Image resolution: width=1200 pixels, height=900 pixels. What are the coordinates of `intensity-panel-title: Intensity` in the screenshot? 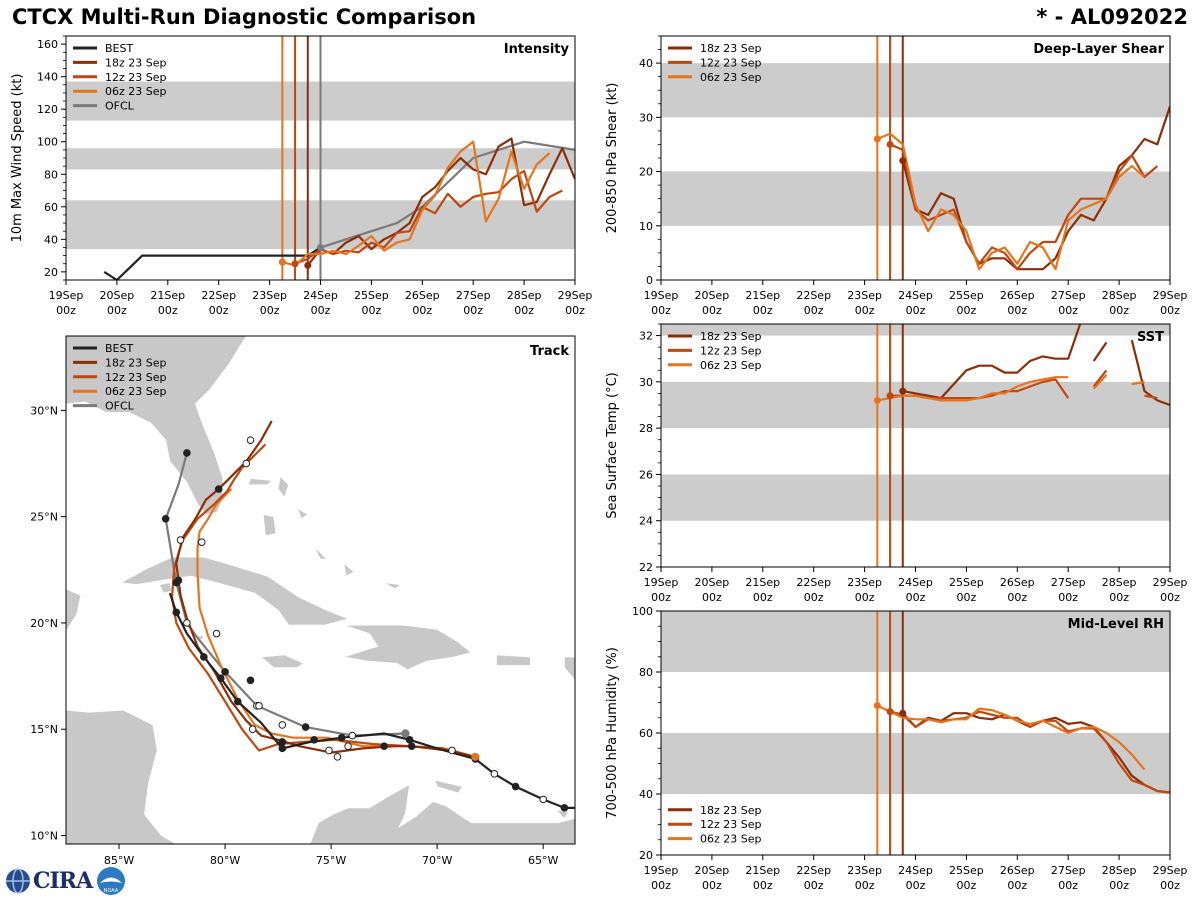 It's located at (537, 49).